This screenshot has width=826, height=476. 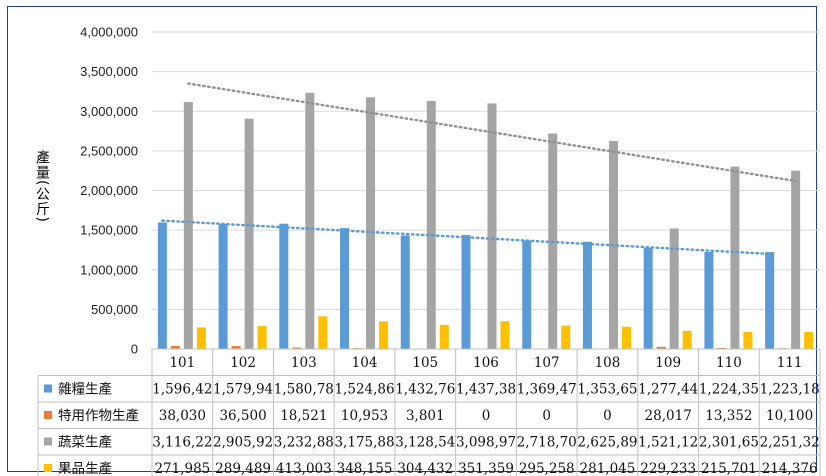 What do you see at coordinates (547, 363) in the screenshot?
I see `category-label: 107` at bounding box center [547, 363].